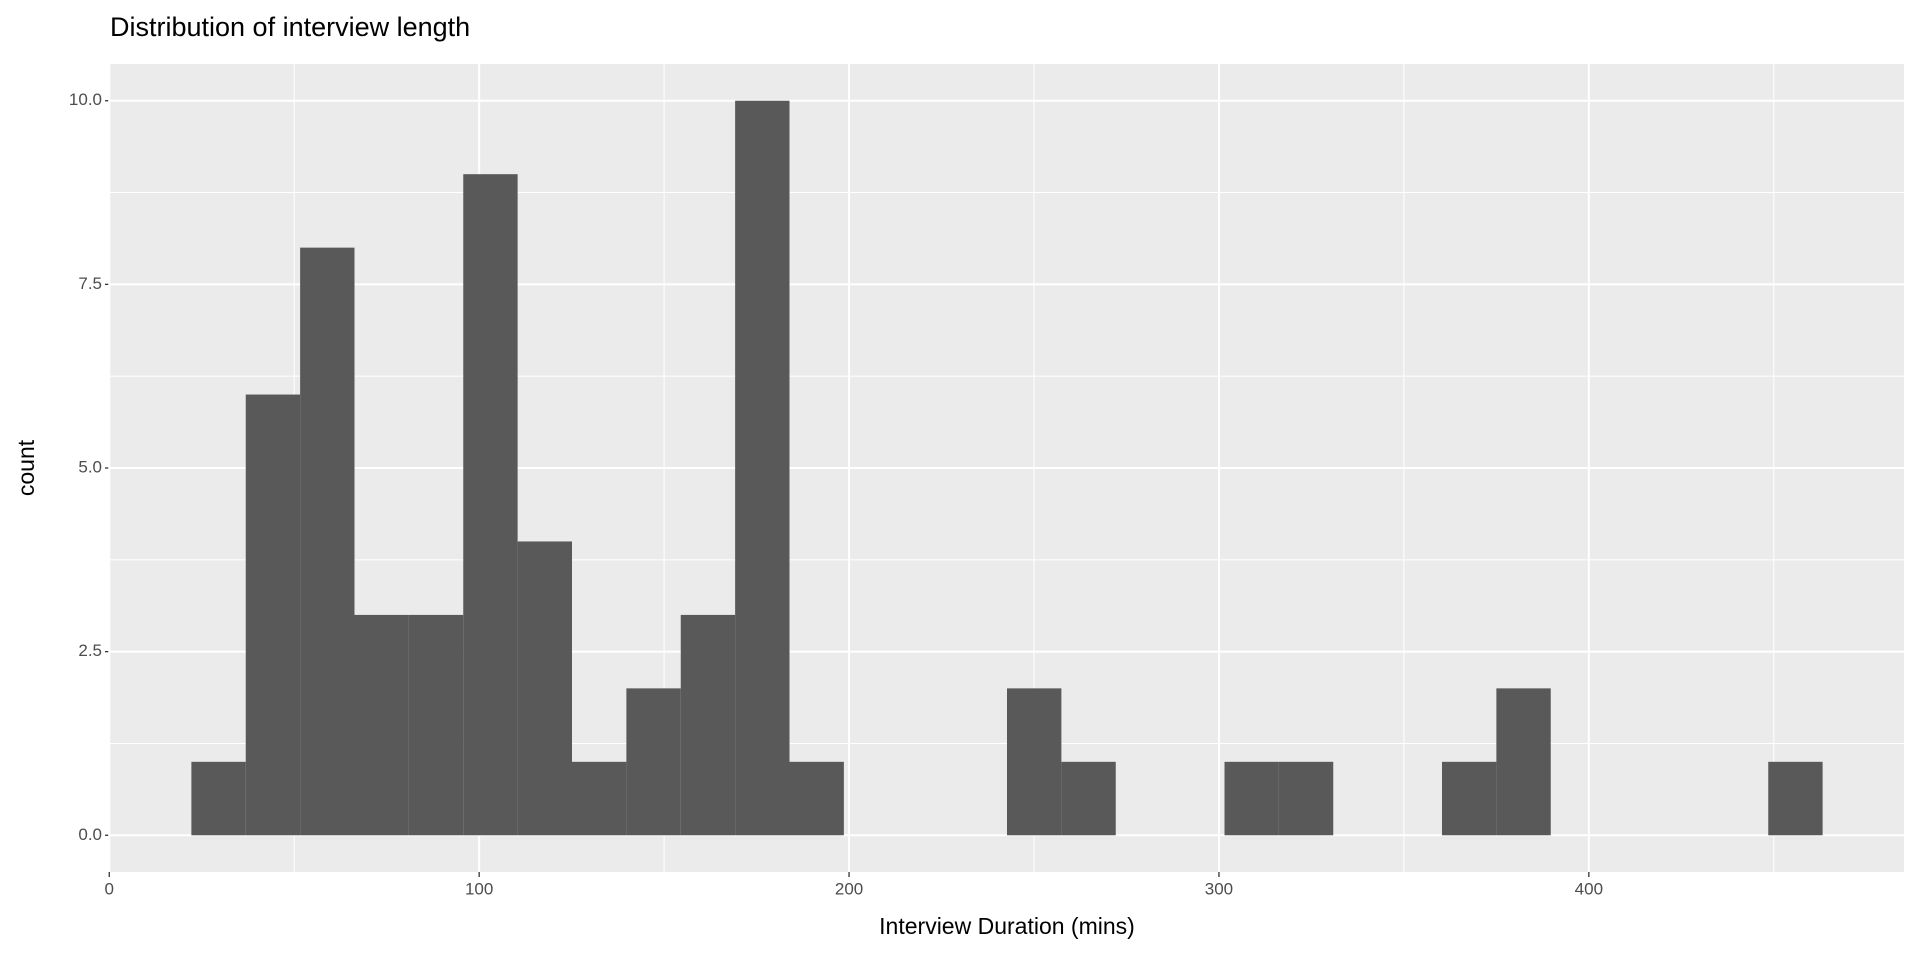 This screenshot has height=960, width=1920. What do you see at coordinates (479, 888) in the screenshot?
I see `x-tick-label: 100` at bounding box center [479, 888].